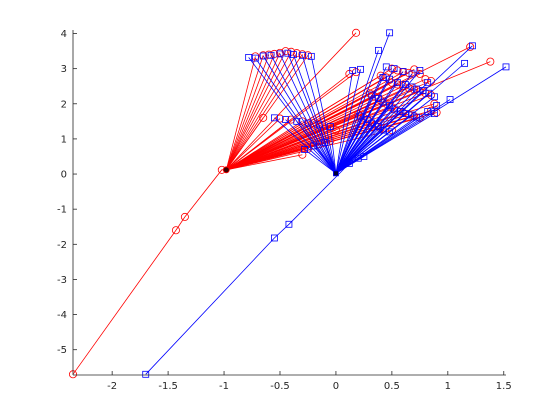  What do you see at coordinates (112, 386) in the screenshot?
I see `x-tick-label: -2` at bounding box center [112, 386].